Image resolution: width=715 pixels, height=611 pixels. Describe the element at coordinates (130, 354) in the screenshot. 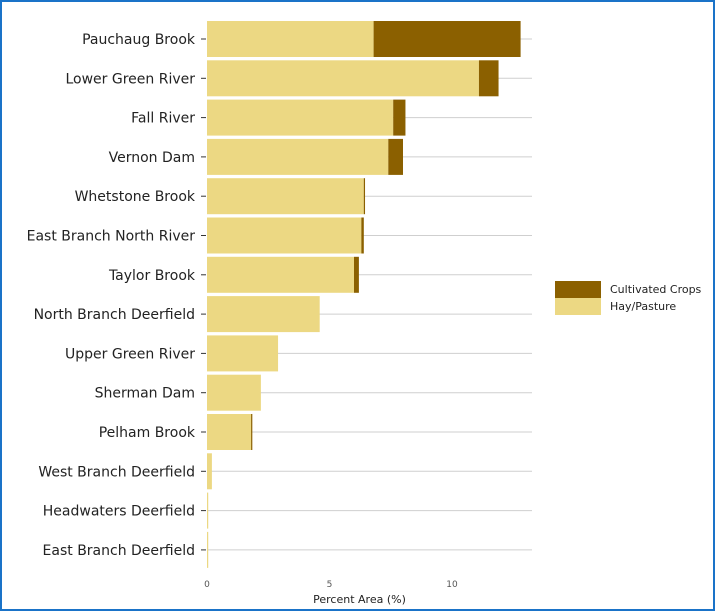

I see `category-label: Upper Green River` at that location.